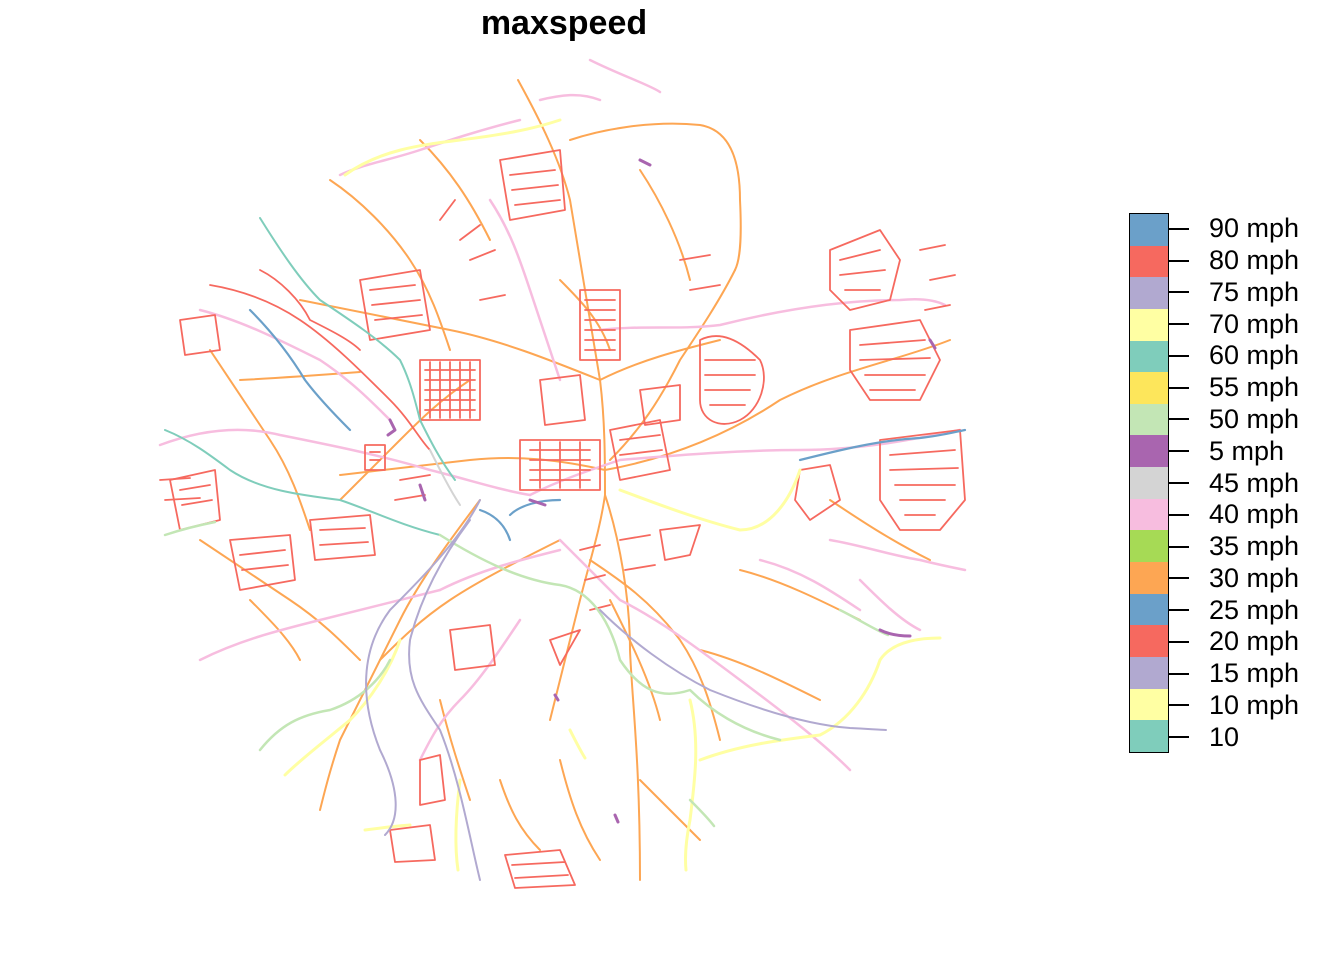  What do you see at coordinates (310, 376) in the screenshot?
I see `roads-60mph` at bounding box center [310, 376].